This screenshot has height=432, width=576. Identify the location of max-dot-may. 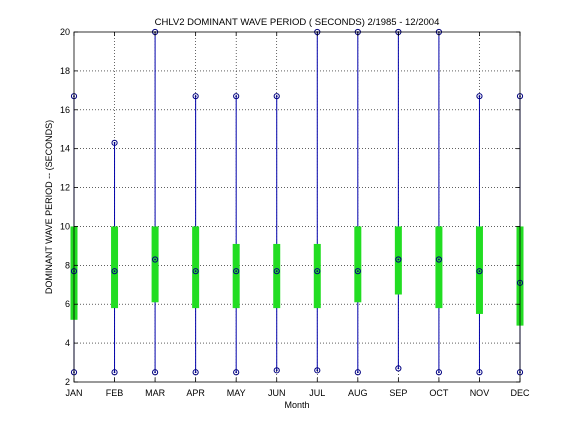
(236, 96).